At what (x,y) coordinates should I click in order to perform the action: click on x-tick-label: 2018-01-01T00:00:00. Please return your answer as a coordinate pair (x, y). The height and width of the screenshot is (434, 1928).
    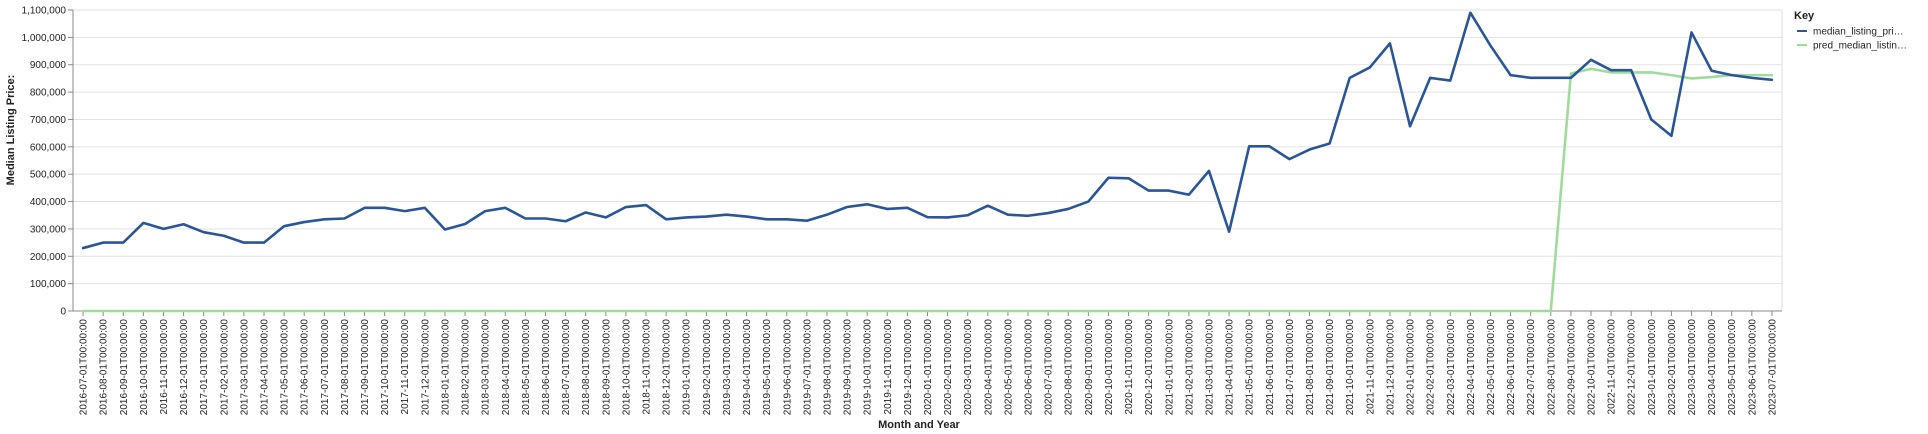
    Looking at the image, I should click on (445, 367).